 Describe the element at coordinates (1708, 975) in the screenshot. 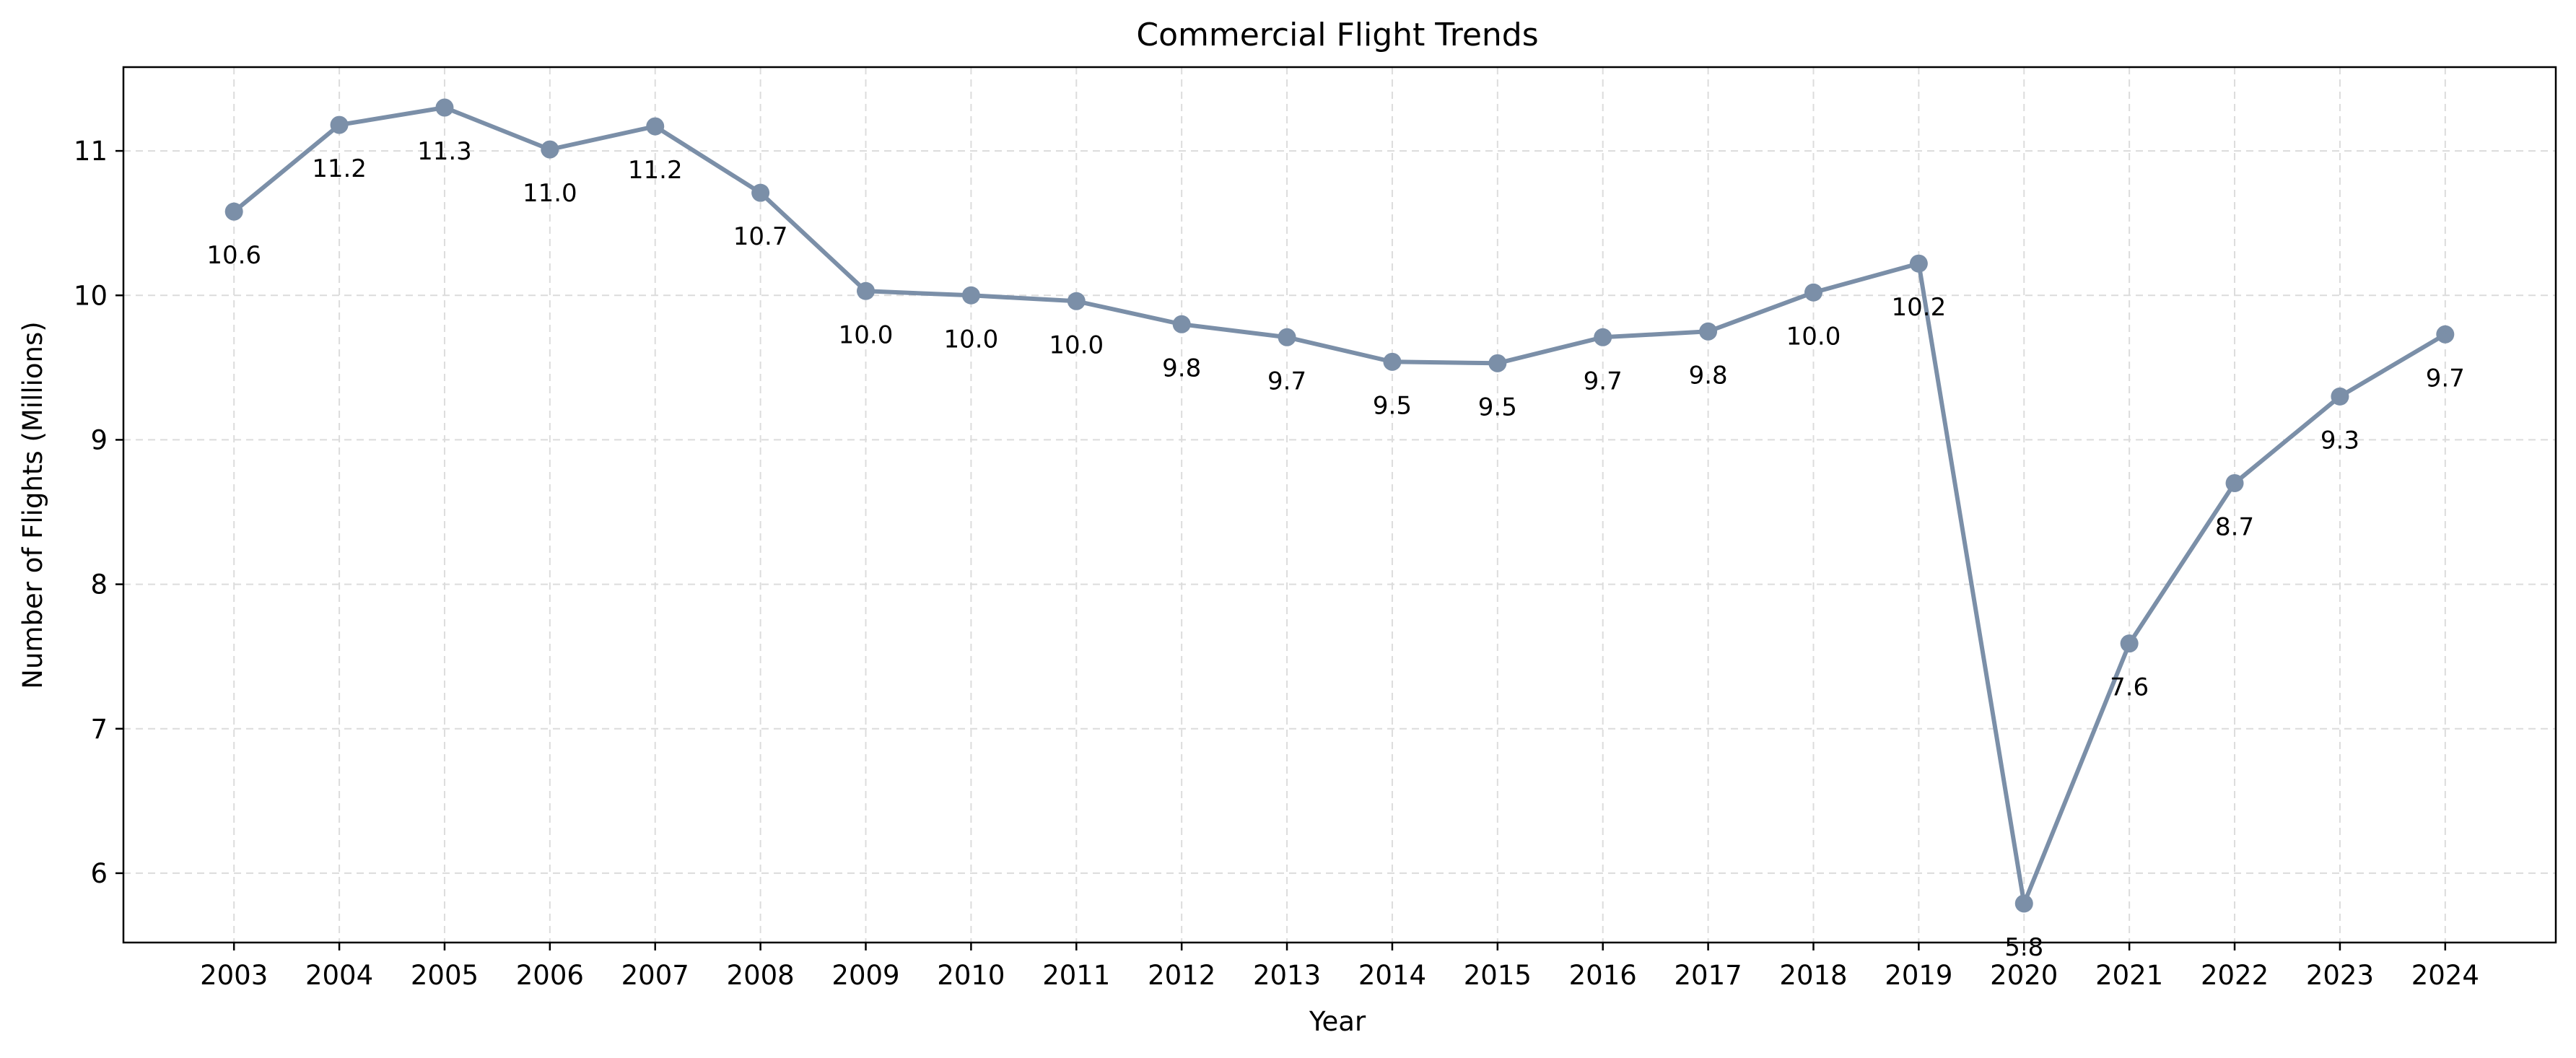

I see `x-tick-label: 2017` at that location.